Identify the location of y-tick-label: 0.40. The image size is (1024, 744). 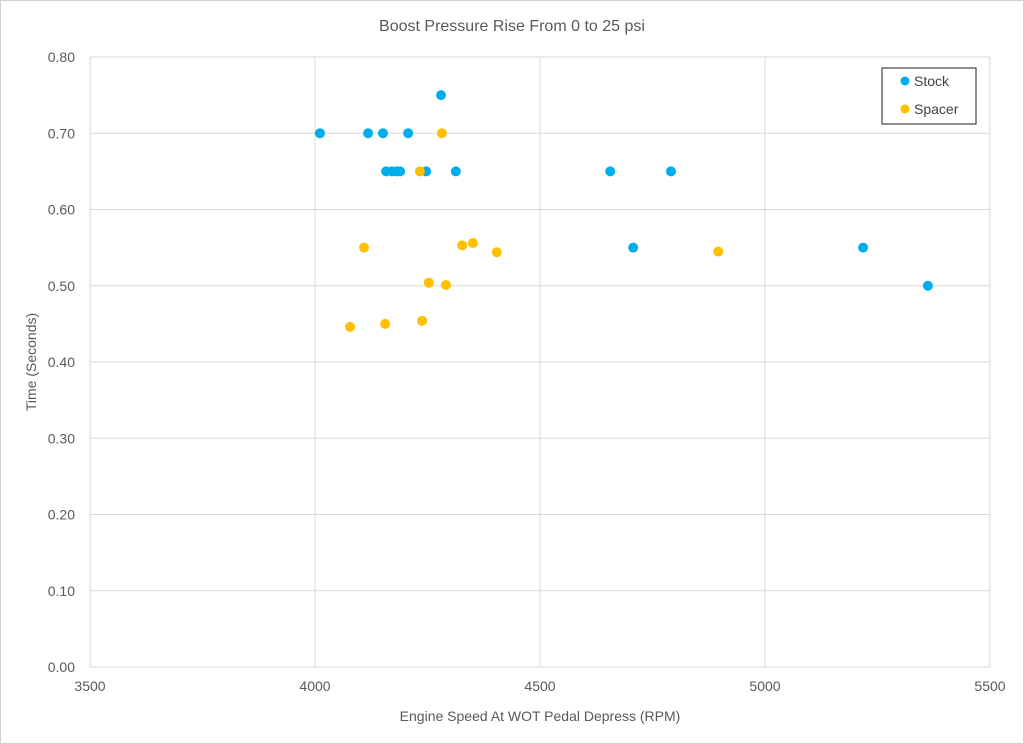
(61, 362).